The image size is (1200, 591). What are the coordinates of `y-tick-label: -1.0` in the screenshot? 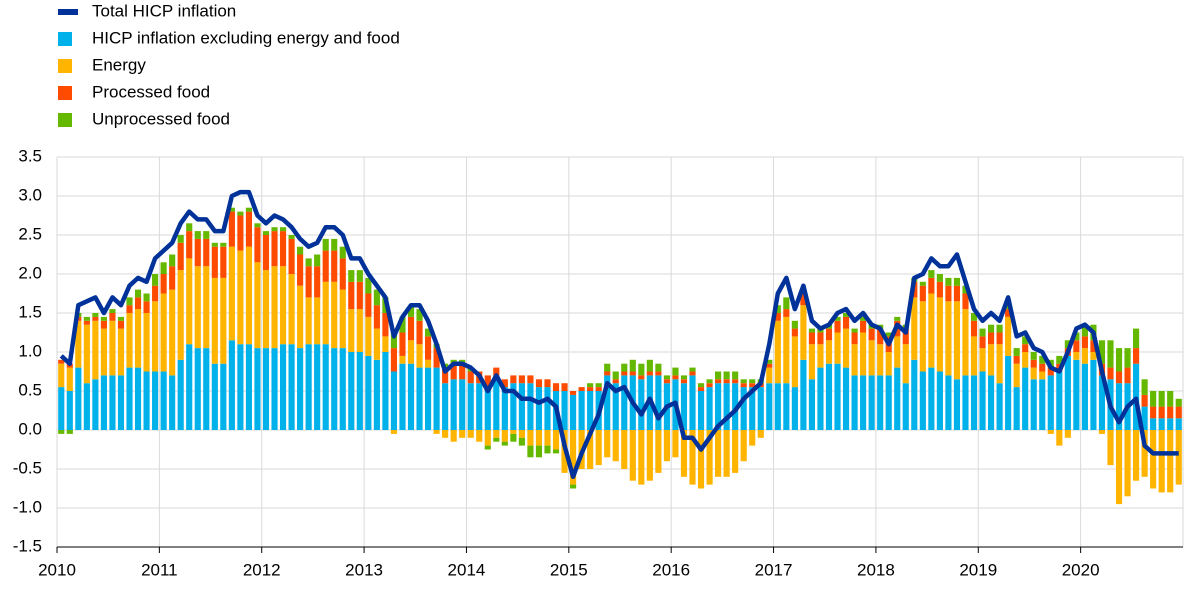 It's located at (27, 506).